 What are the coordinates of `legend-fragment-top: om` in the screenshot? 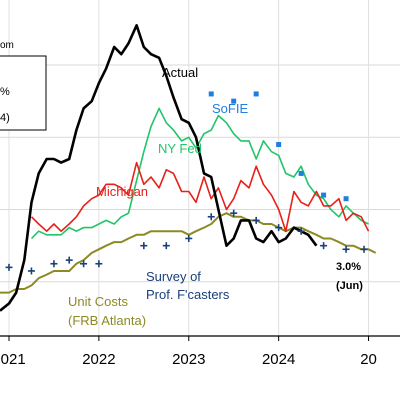 It's located at (7, 45).